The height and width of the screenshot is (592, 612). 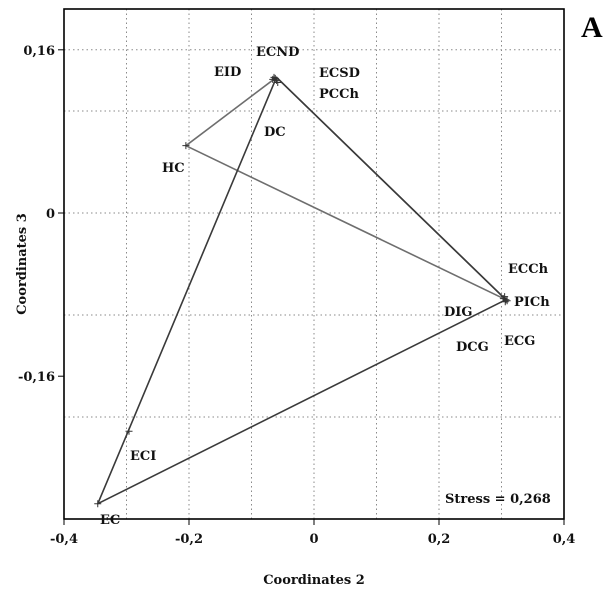 What do you see at coordinates (313, 539) in the screenshot?
I see `x-tick-label-2: 0` at bounding box center [313, 539].